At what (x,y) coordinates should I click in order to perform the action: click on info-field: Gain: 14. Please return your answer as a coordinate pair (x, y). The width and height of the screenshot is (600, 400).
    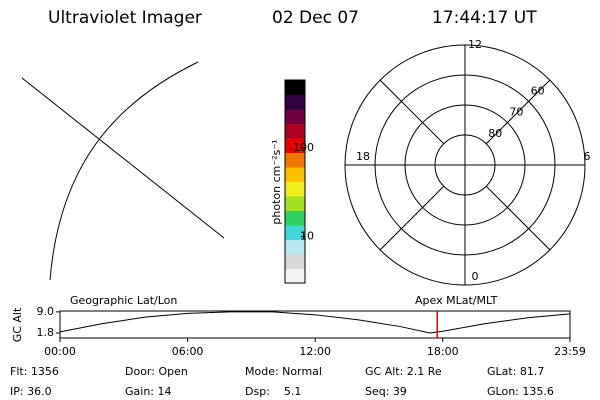
    Looking at the image, I should click on (148, 391).